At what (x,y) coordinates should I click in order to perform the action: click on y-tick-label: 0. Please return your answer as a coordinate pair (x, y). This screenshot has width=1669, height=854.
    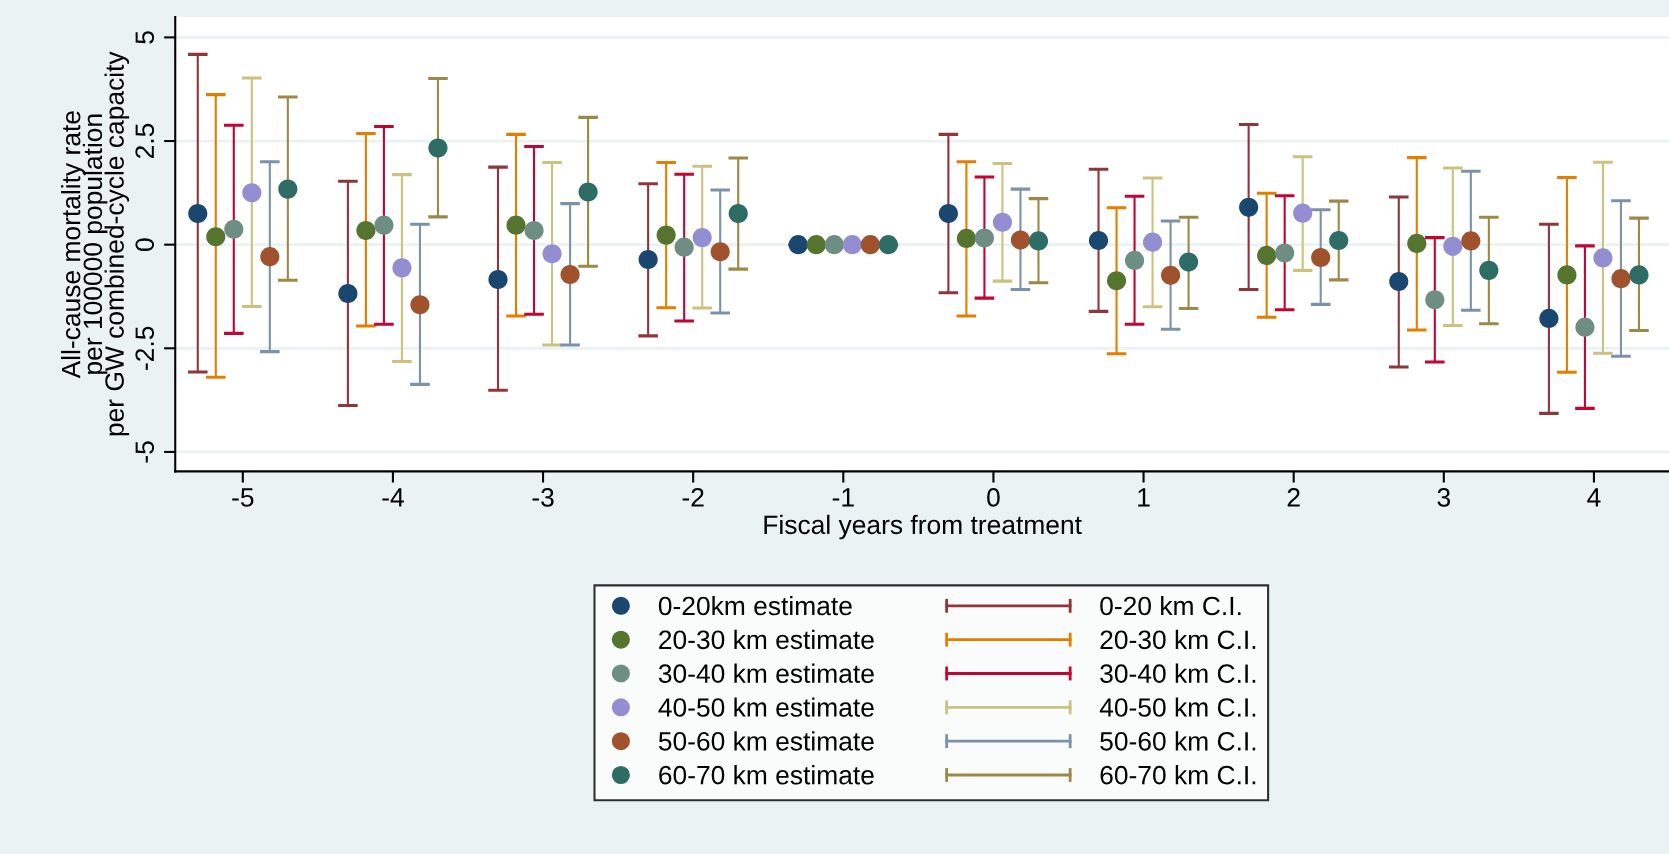
    Looking at the image, I should click on (145, 244).